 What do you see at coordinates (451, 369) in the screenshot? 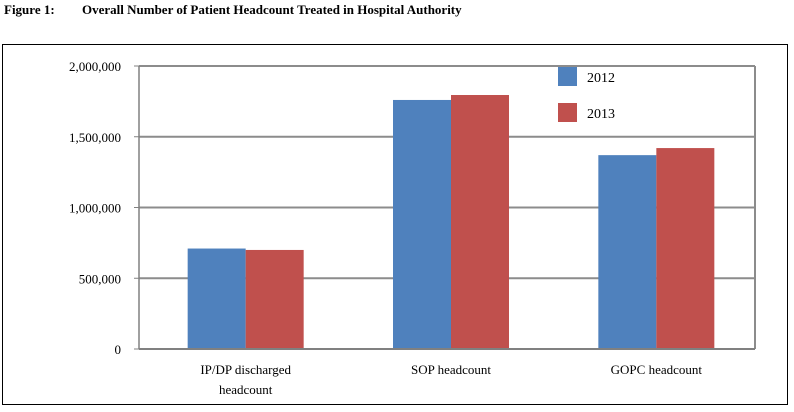
I see `x-tick-label: SOP headcount` at bounding box center [451, 369].